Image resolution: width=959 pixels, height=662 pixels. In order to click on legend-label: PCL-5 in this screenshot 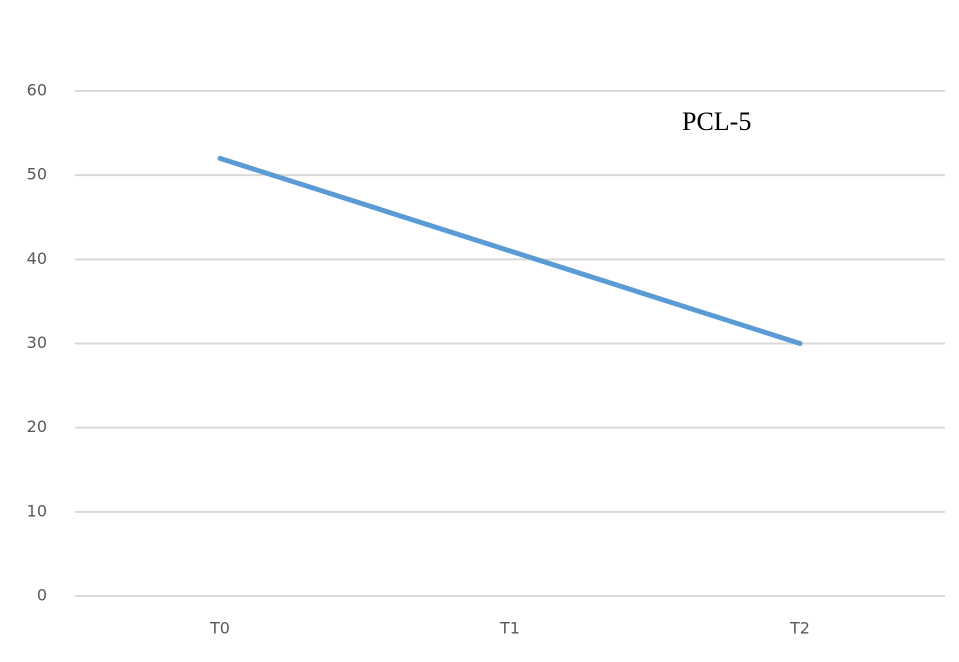, I will do `click(716, 121)`.